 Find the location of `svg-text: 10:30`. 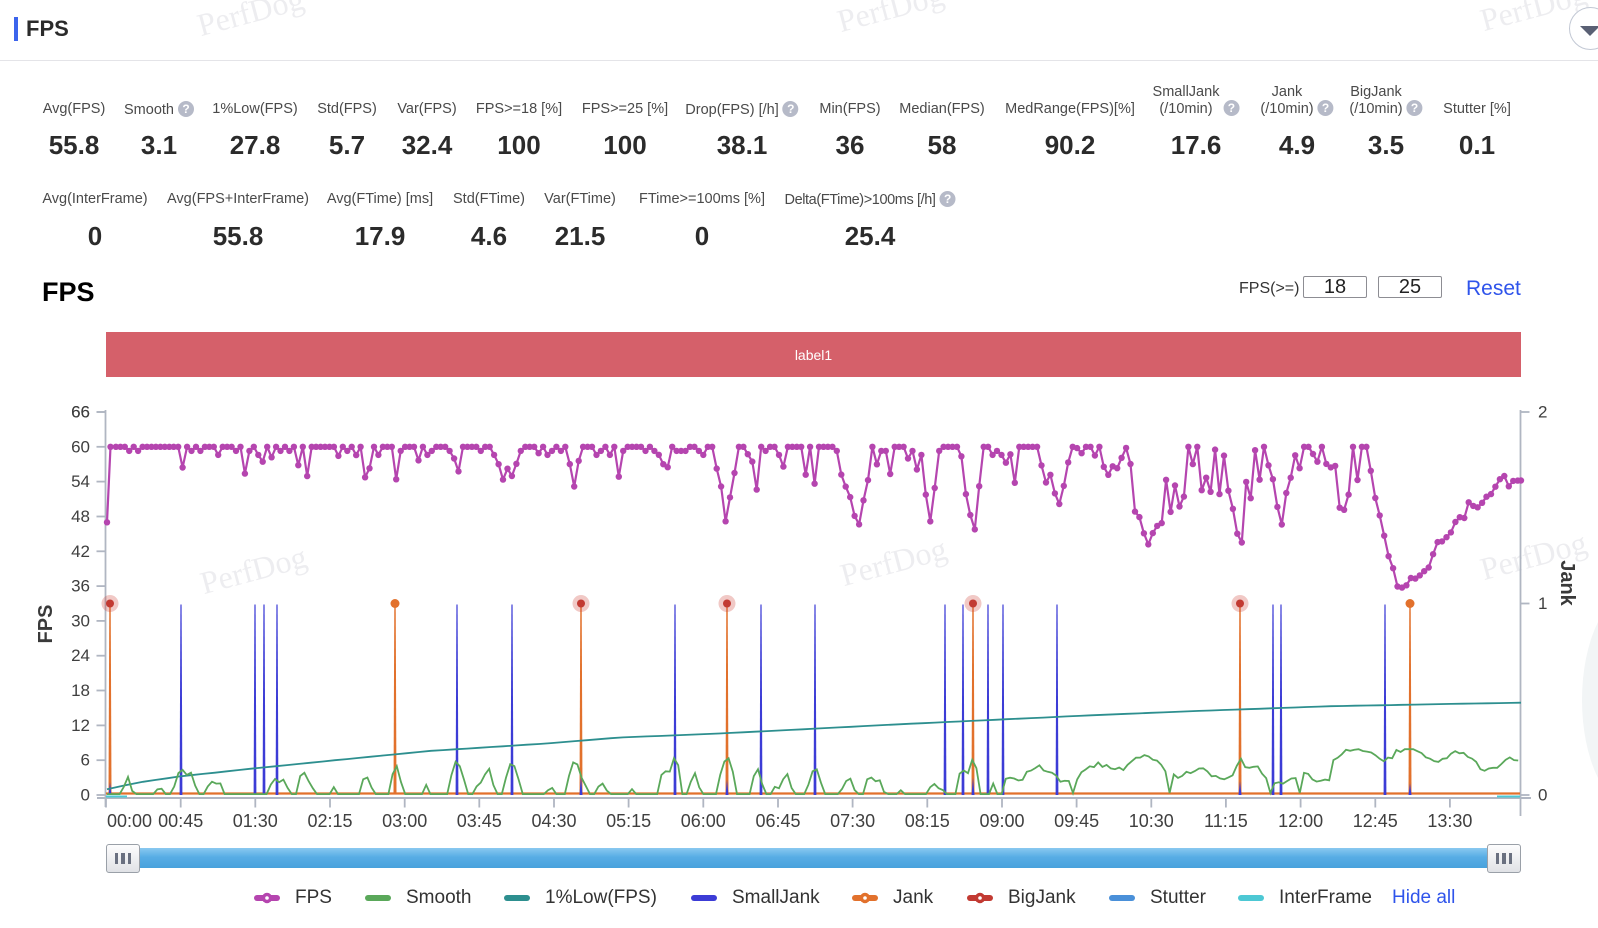

svg-text: 10:30 is located at coordinates (1151, 821).